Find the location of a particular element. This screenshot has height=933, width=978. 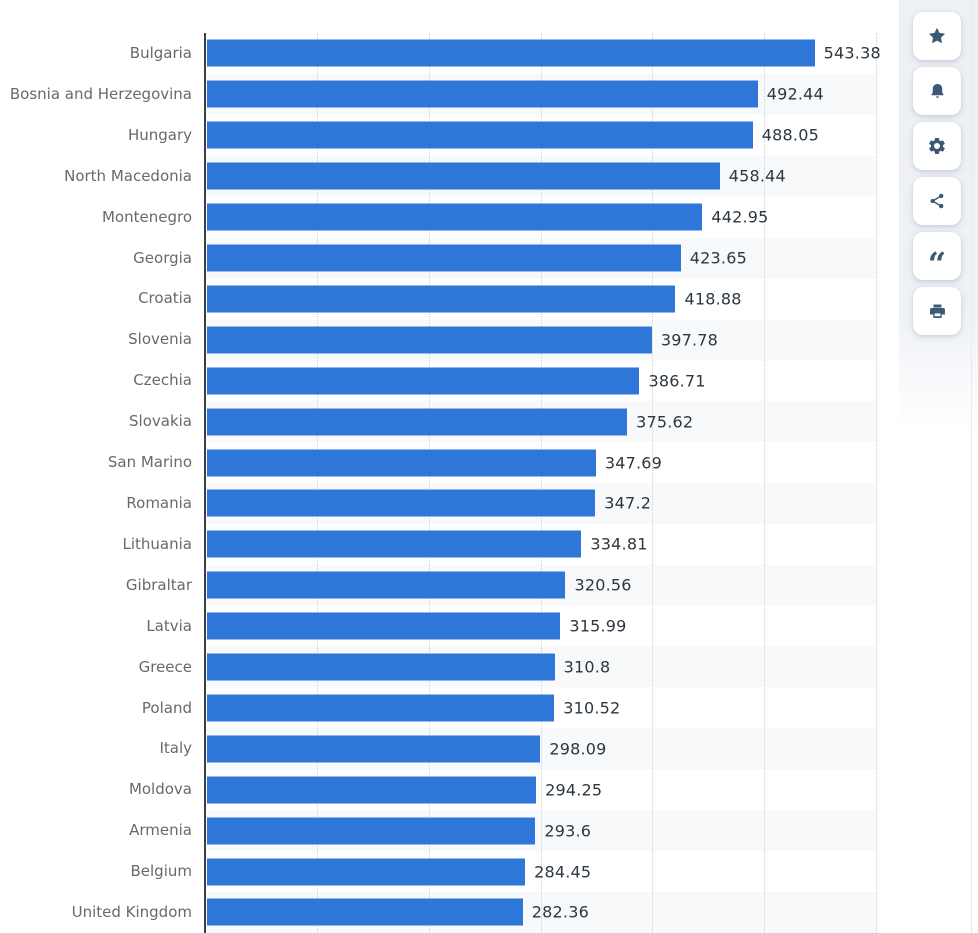

chart-row: Italy 298.09 is located at coordinates (446, 748).